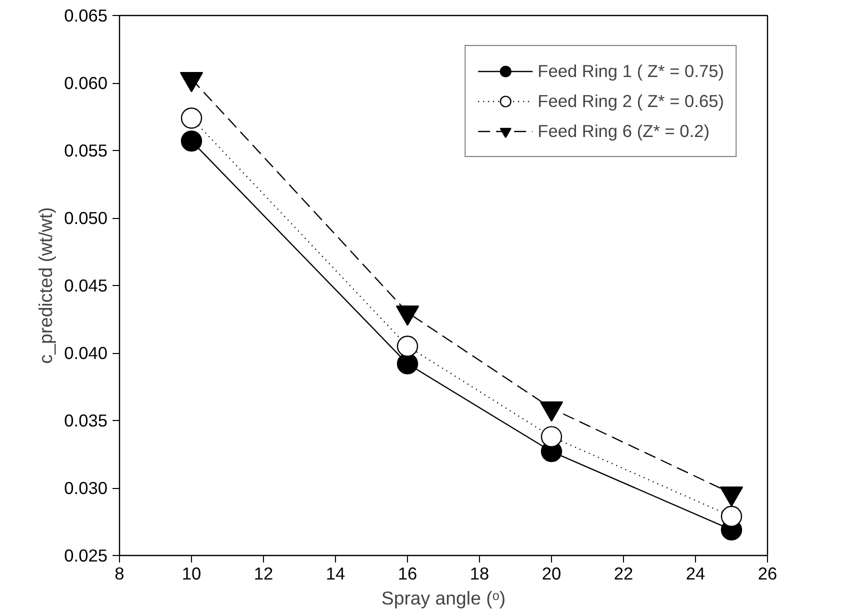 The image size is (845, 611). What do you see at coordinates (86, 488) in the screenshot?
I see `y-tick-label: 0.030` at bounding box center [86, 488].